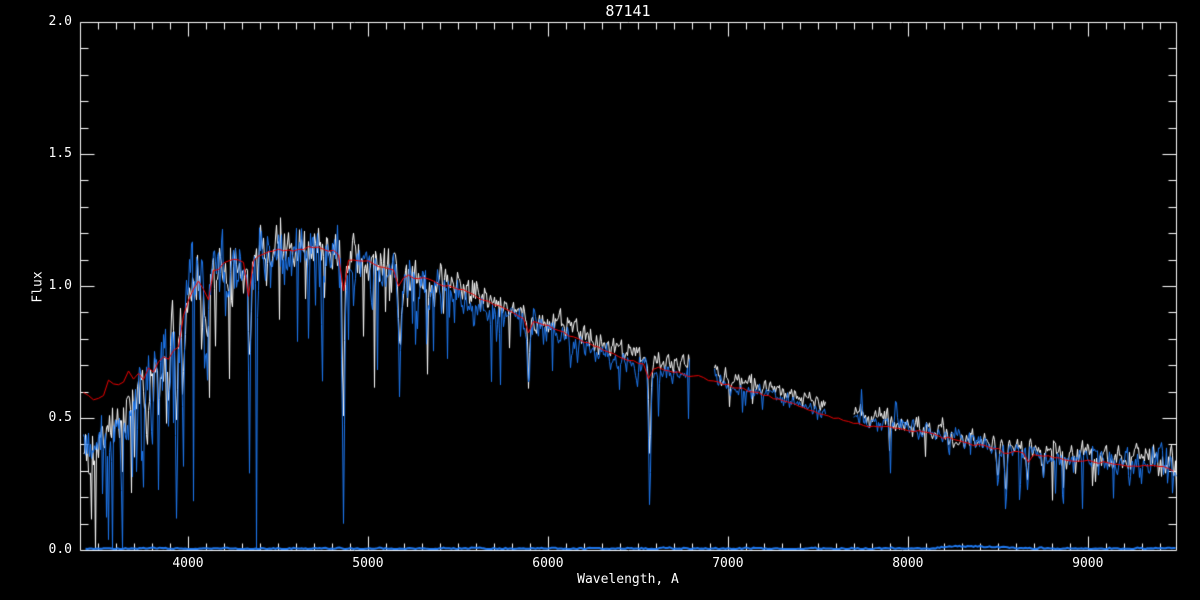 The height and width of the screenshot is (600, 1200). I want to click on x-tick-label: 6000, so click(548, 563).